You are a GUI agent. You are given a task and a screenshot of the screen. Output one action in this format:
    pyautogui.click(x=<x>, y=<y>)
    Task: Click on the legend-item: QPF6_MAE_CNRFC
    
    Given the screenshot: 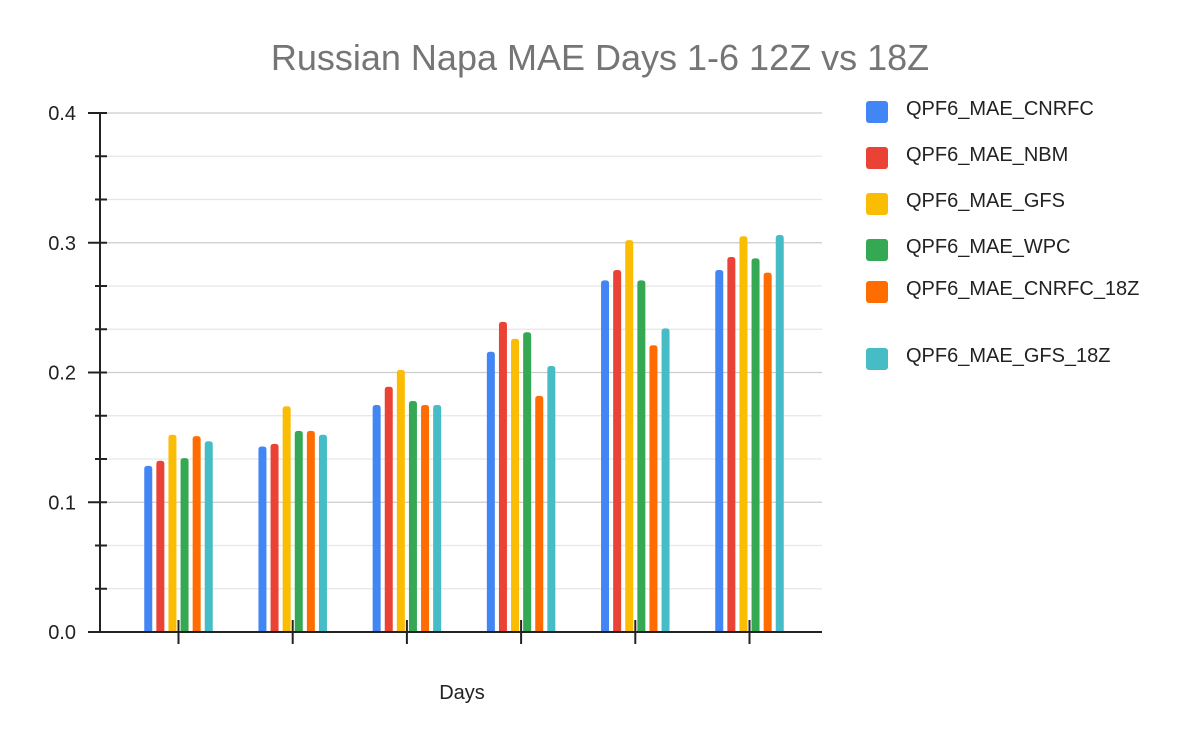 What is the action you would take?
    pyautogui.click(x=1017, y=110)
    